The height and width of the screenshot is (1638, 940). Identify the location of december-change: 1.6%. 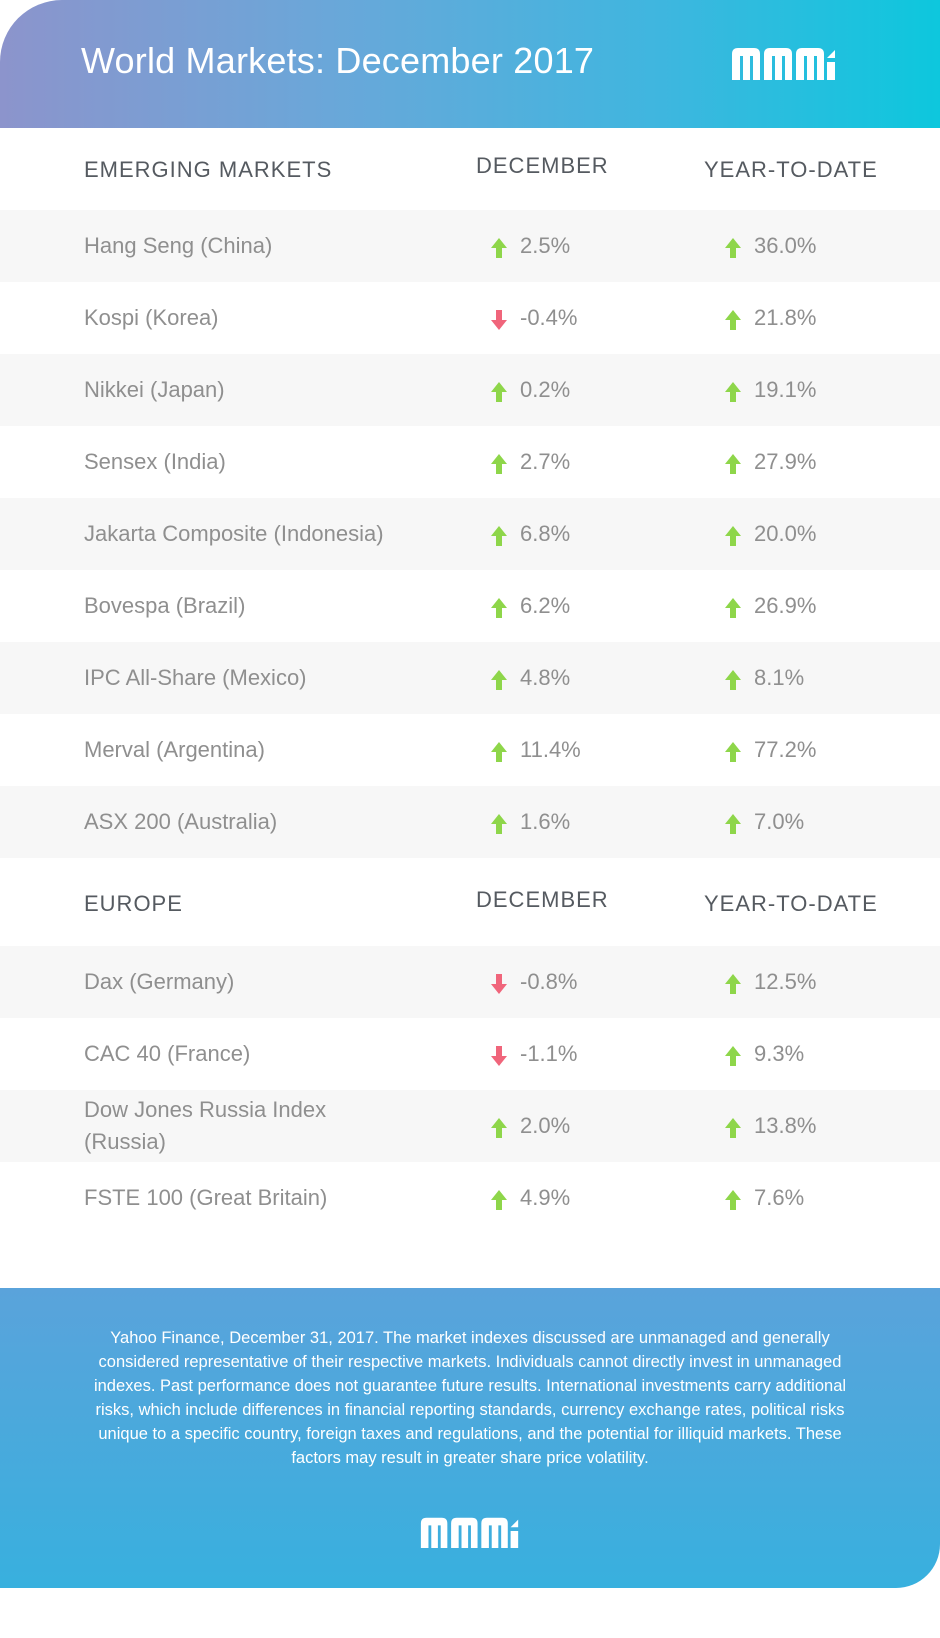
(565, 822).